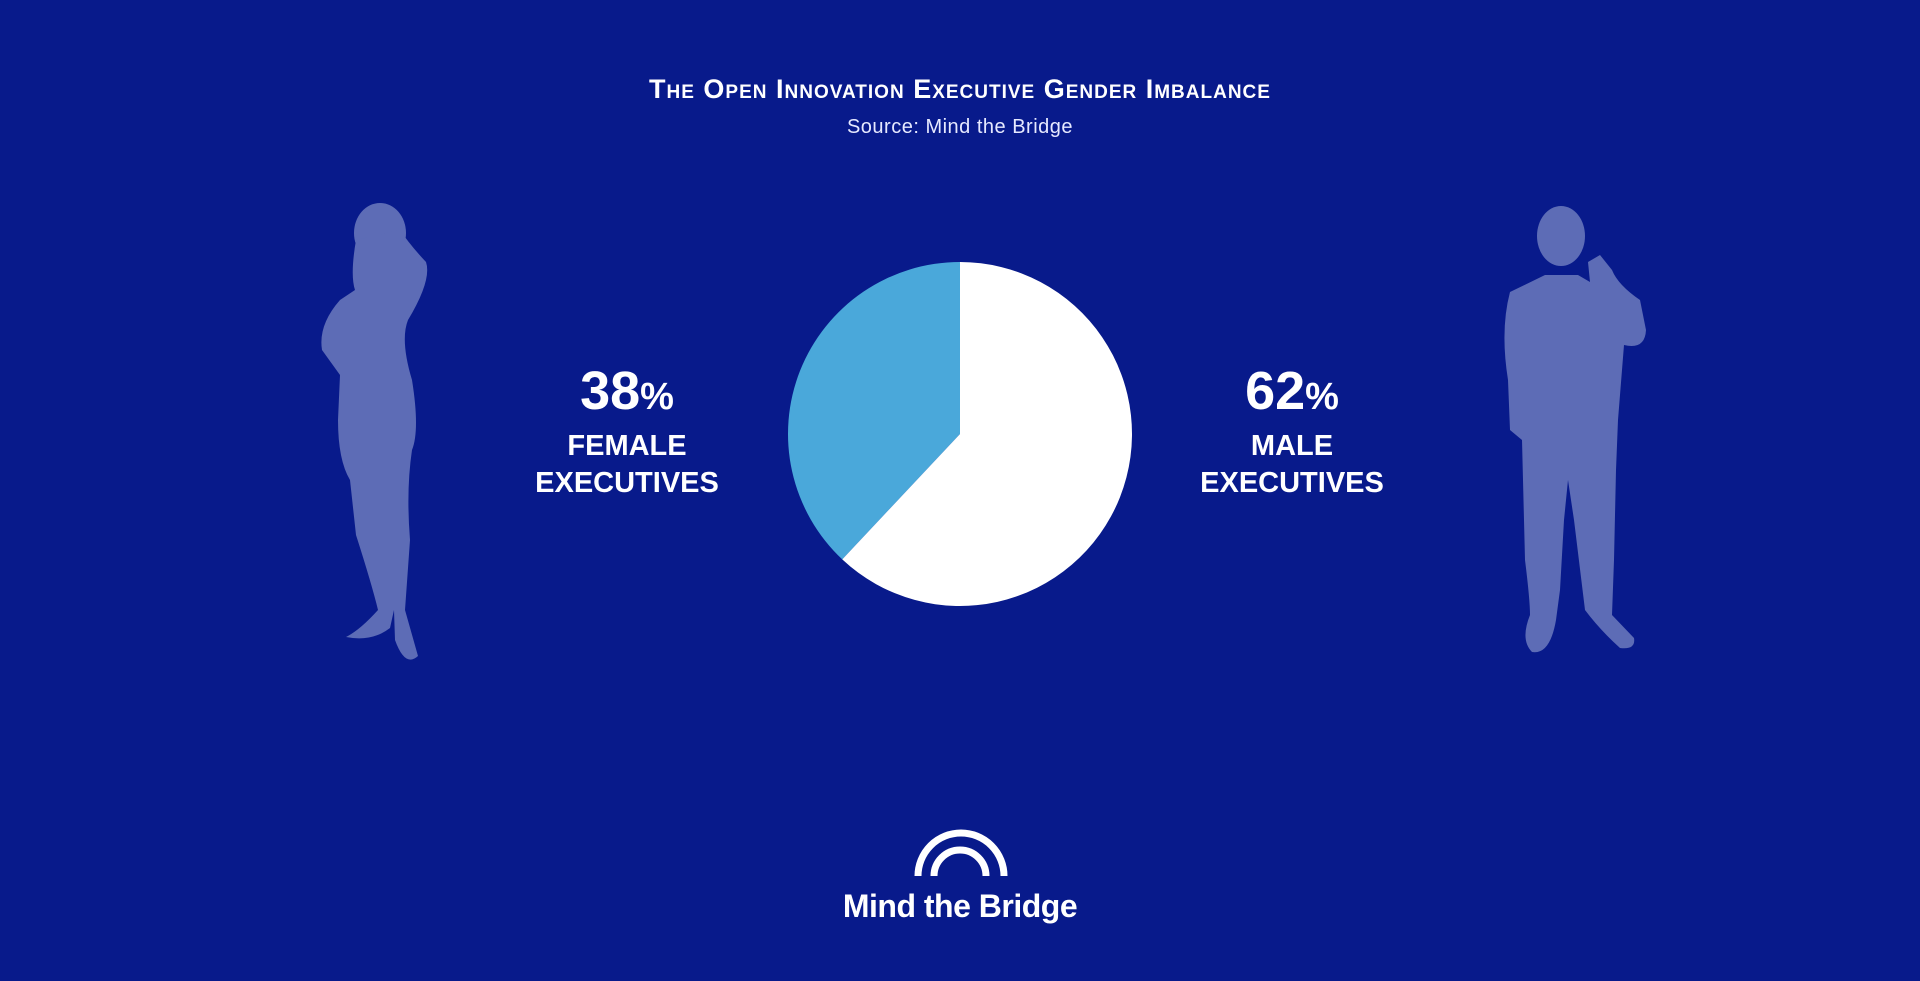 Image resolution: width=1920 pixels, height=981 pixels. What do you see at coordinates (1292, 464) in the screenshot?
I see `category-label: MALE EXECUTIVES` at bounding box center [1292, 464].